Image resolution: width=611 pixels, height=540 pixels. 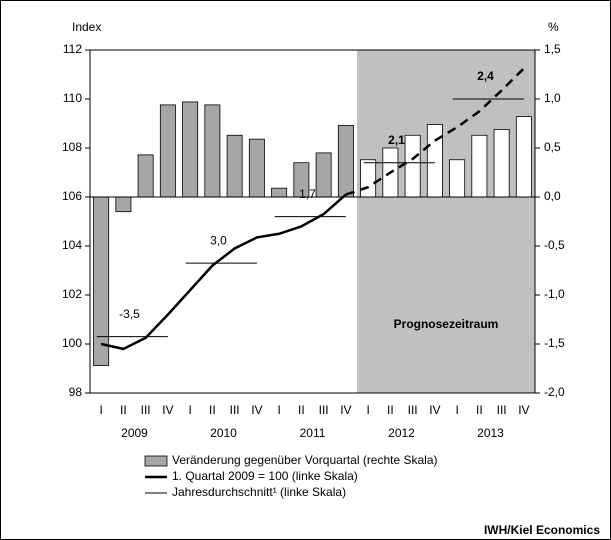 I want to click on year-label: 2012, so click(x=401, y=433).